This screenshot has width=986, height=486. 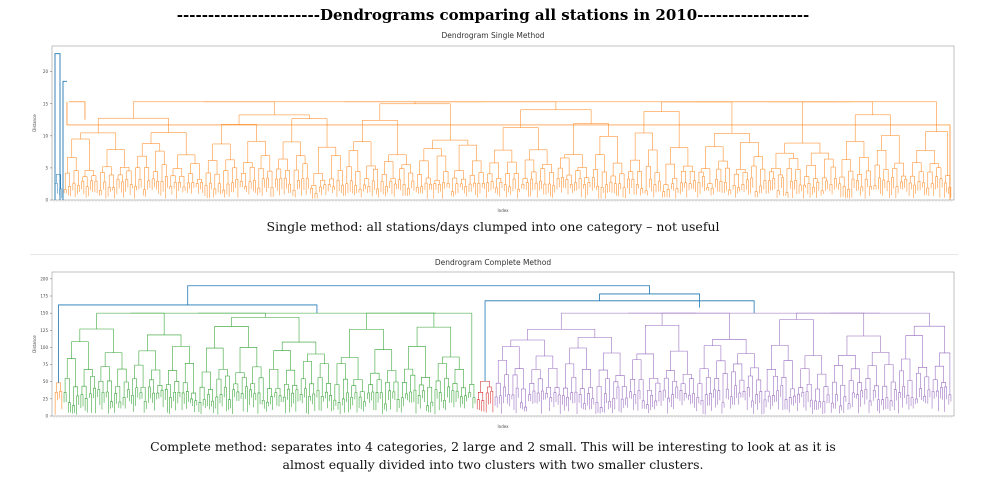 I want to click on cluster-green, so click(x=269, y=363).